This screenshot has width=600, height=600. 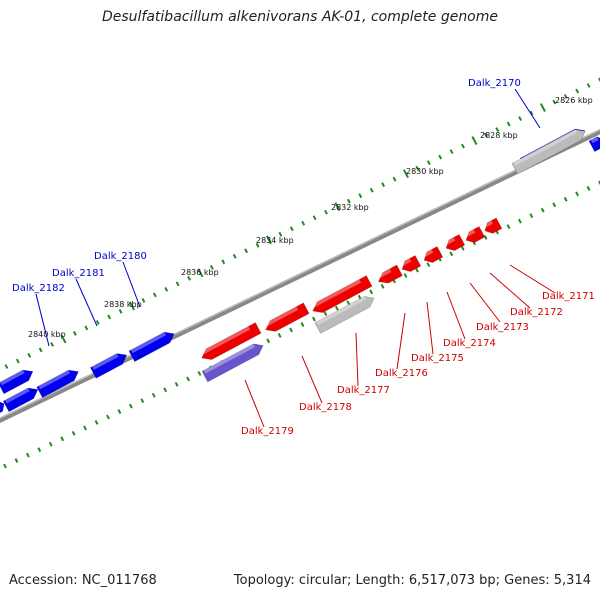 What do you see at coordinates (568, 296) in the screenshot?
I see `gene-label-dalk-2171: Dalk_2171` at bounding box center [568, 296].